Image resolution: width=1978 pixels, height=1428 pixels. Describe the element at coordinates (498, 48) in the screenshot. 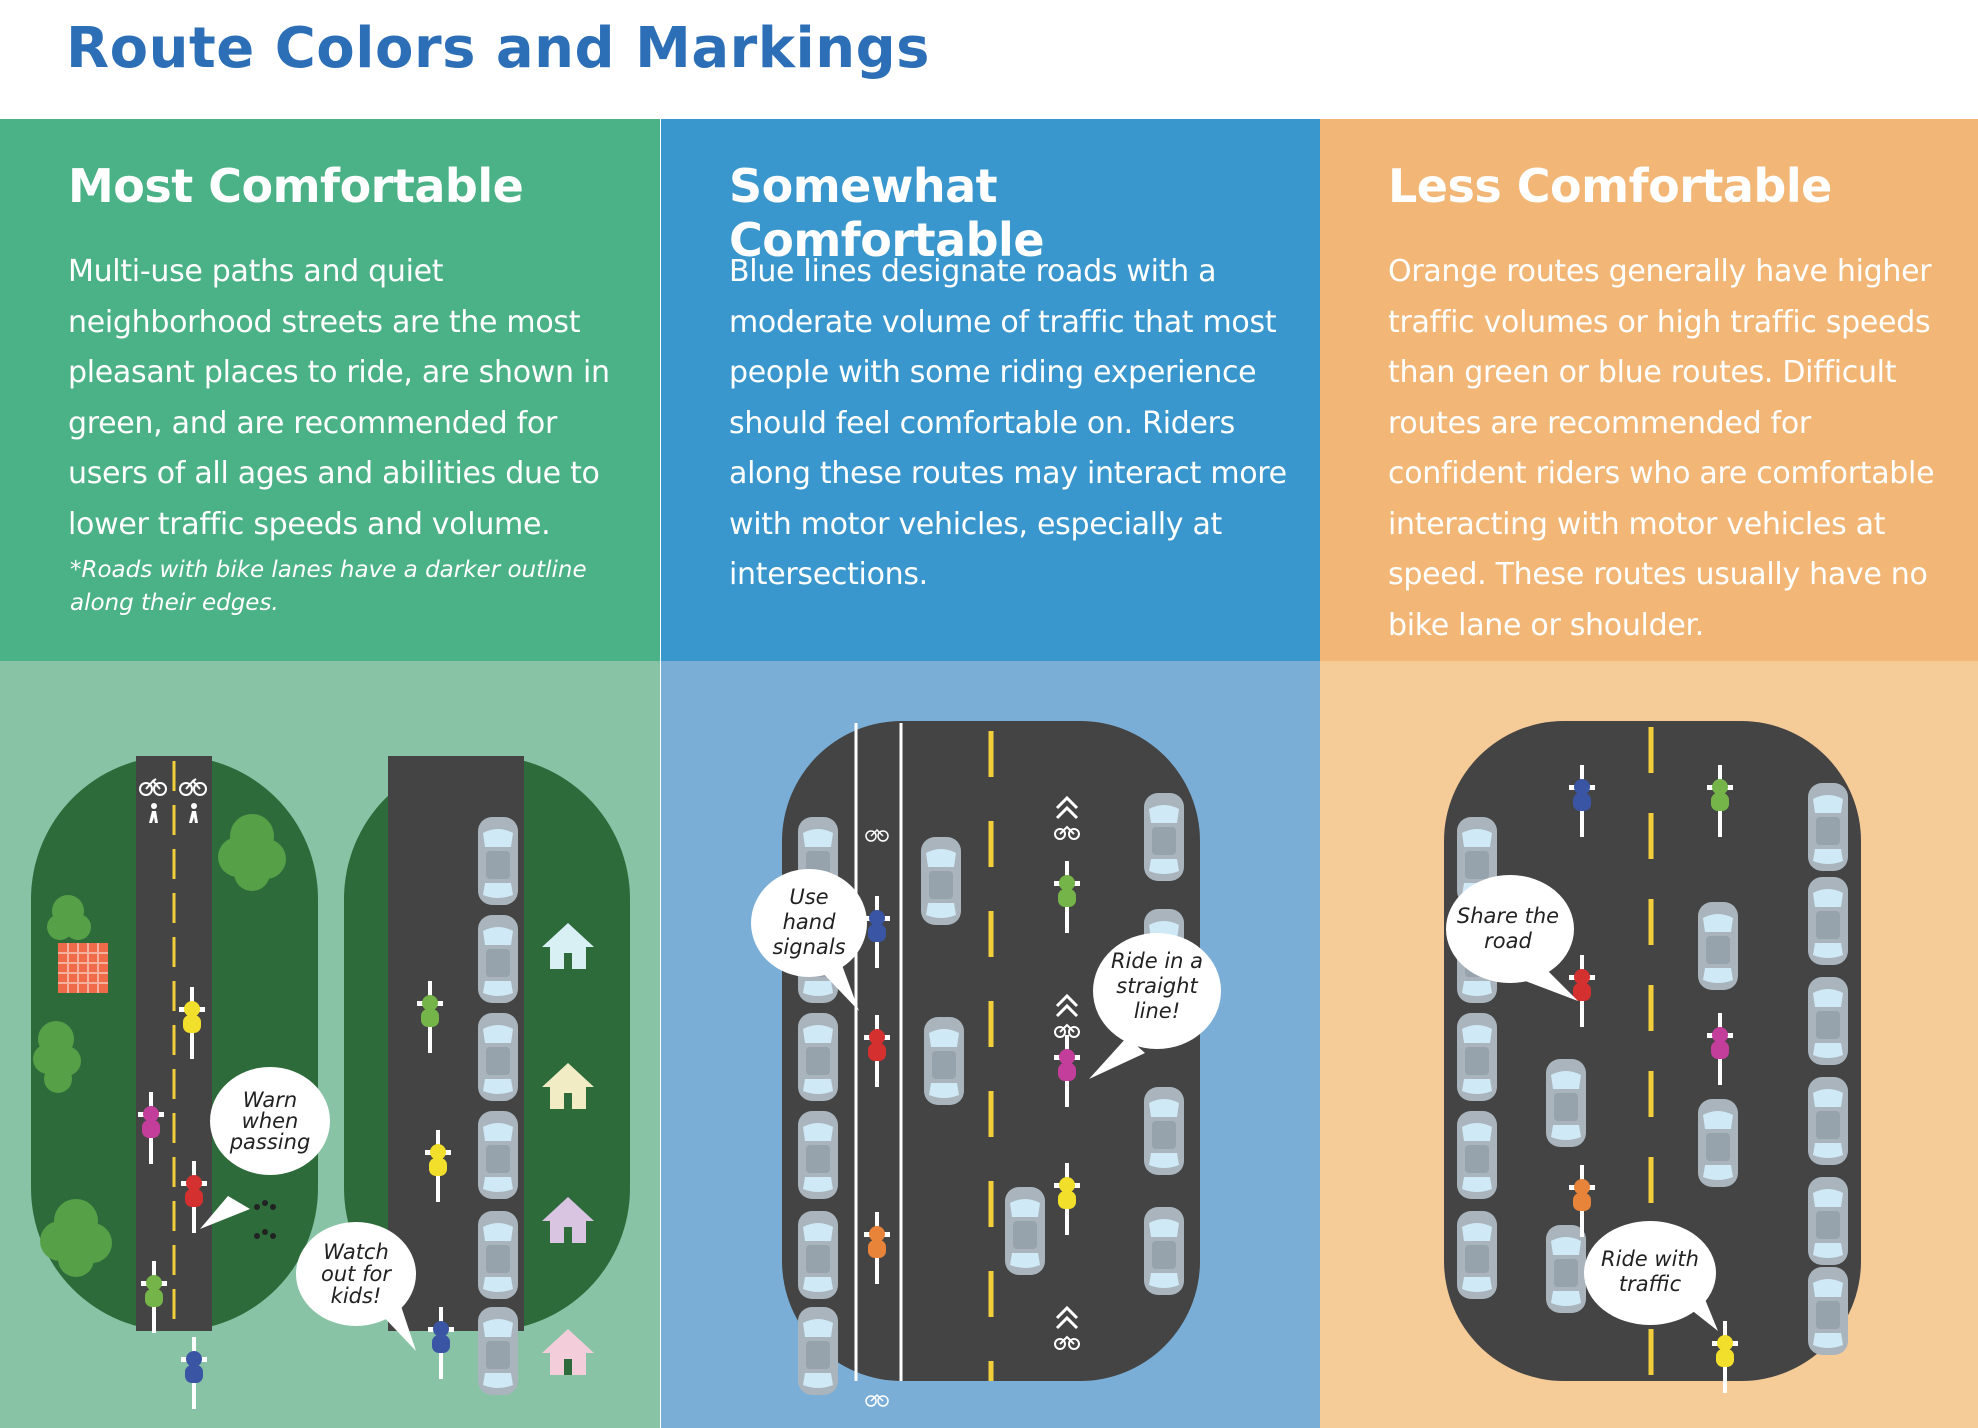

I see `page-title: Route Colors and Markings` at that location.